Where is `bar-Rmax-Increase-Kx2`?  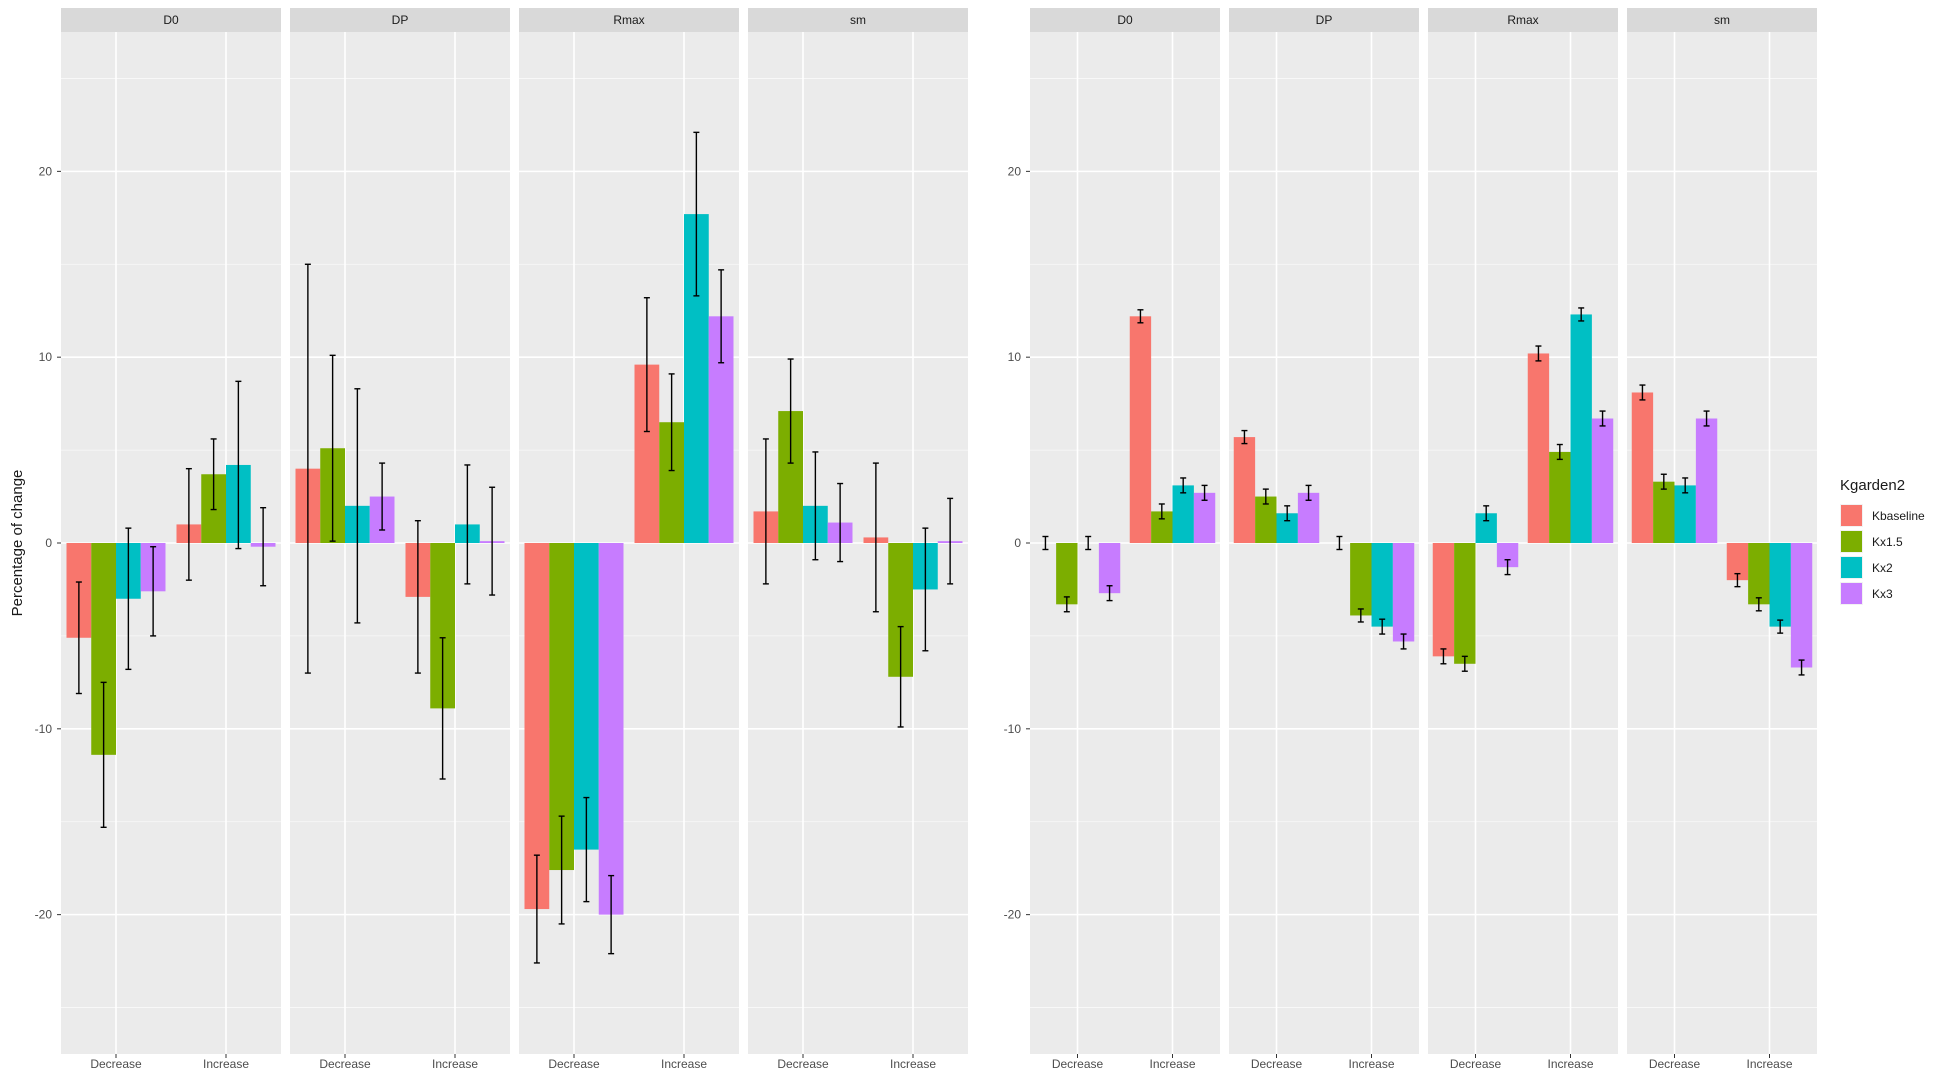
bar-Rmax-Increase-Kx2 is located at coordinates (1581, 428).